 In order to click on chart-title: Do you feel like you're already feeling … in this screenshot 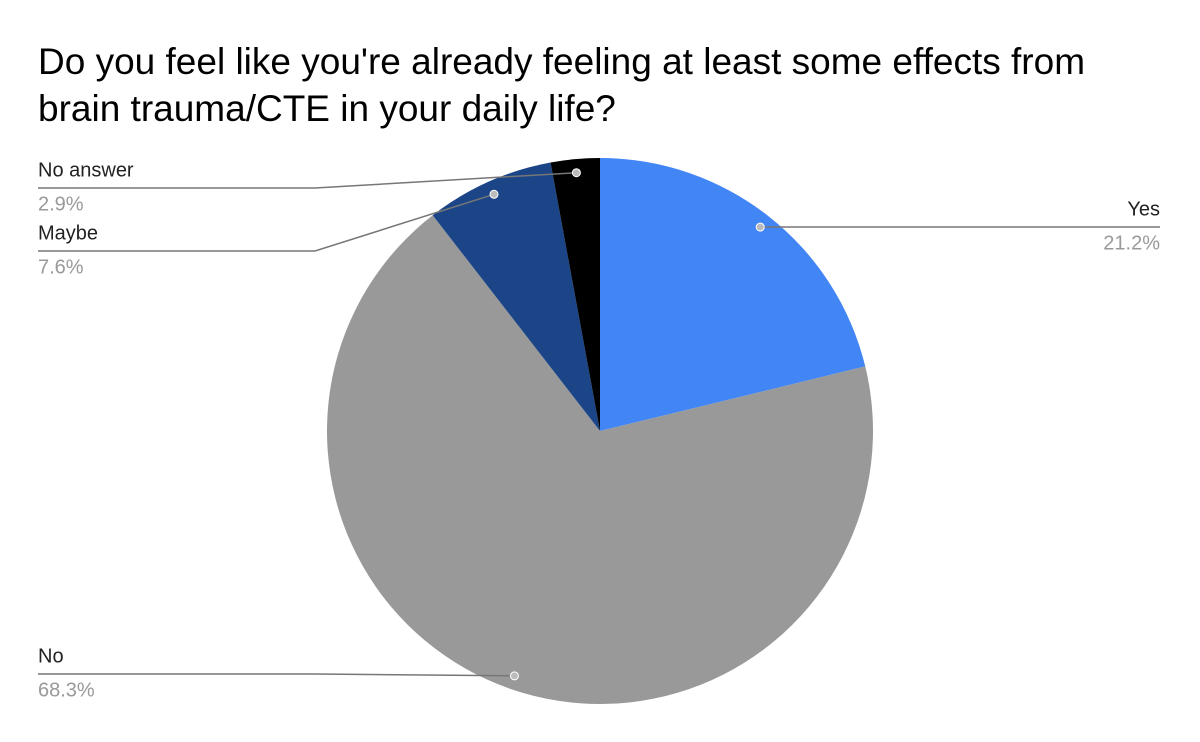, I will do `click(562, 85)`.